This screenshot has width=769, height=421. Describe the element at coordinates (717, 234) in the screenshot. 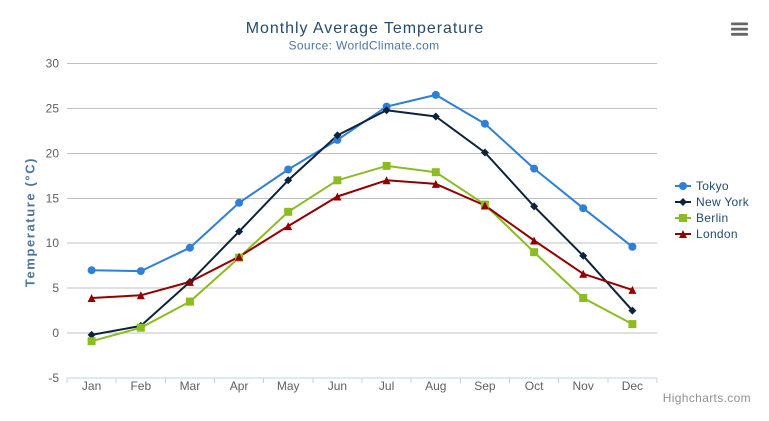

I see `svg-text: London` at that location.